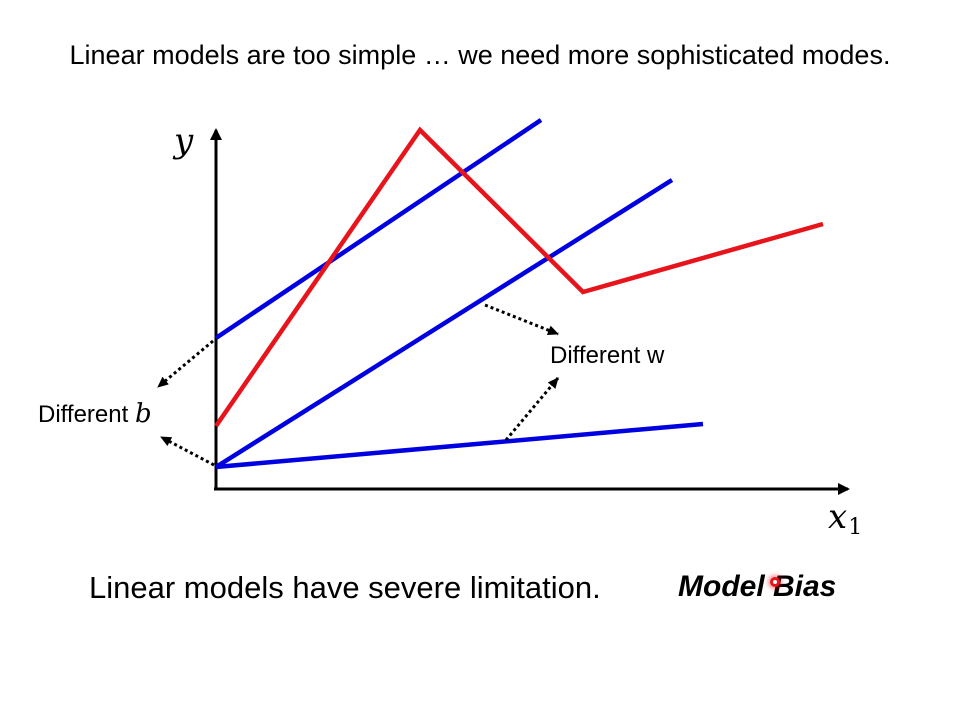 Image resolution: width=960 pixels, height=720 pixels. Describe the element at coordinates (855, 527) in the screenshot. I see `x-axis-subscript: 1` at that location.